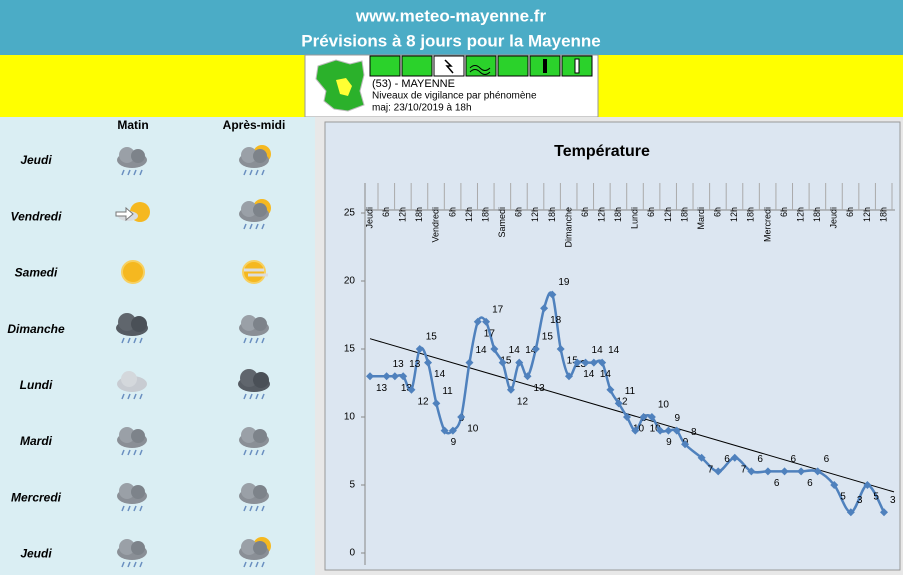 The image size is (903, 575). I want to click on map-highlight, so click(344, 87).